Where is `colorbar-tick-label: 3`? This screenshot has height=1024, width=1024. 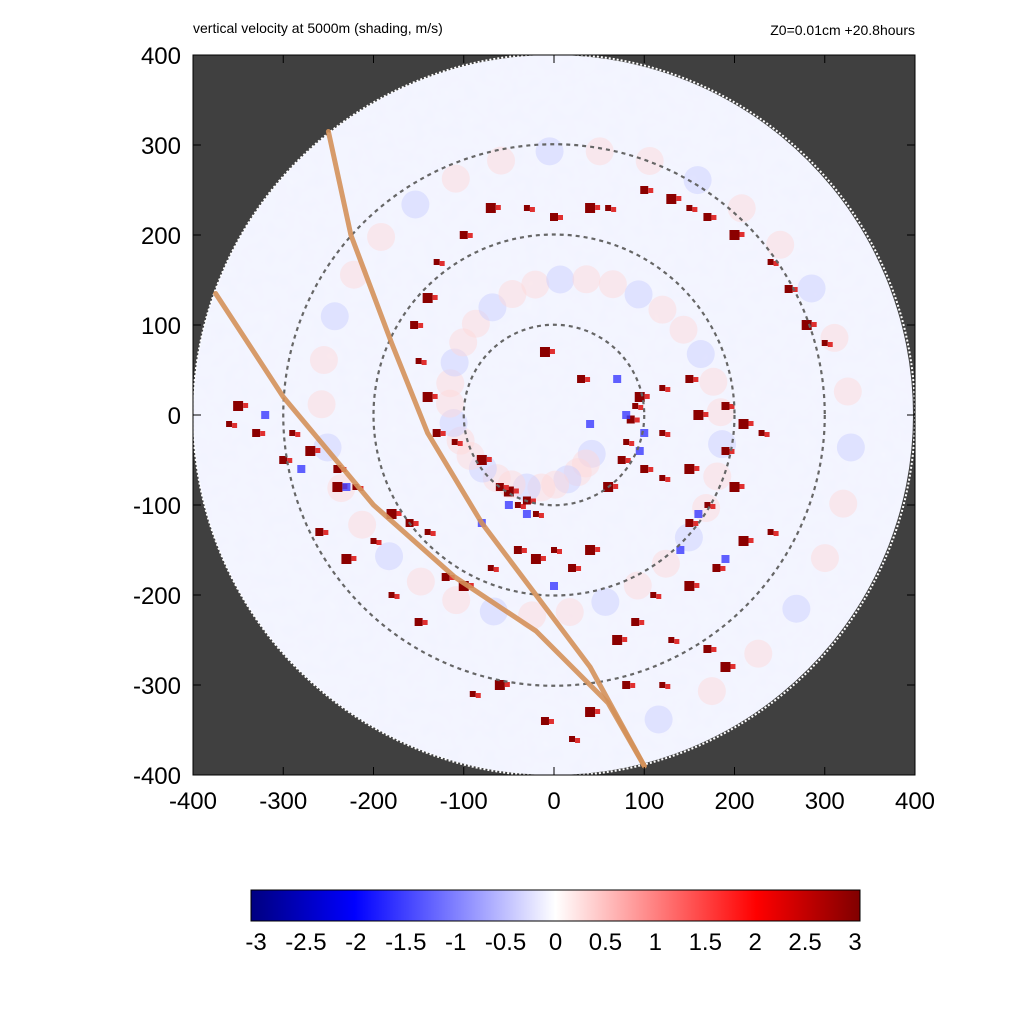
colorbar-tick-label: 3 is located at coordinates (854, 942).